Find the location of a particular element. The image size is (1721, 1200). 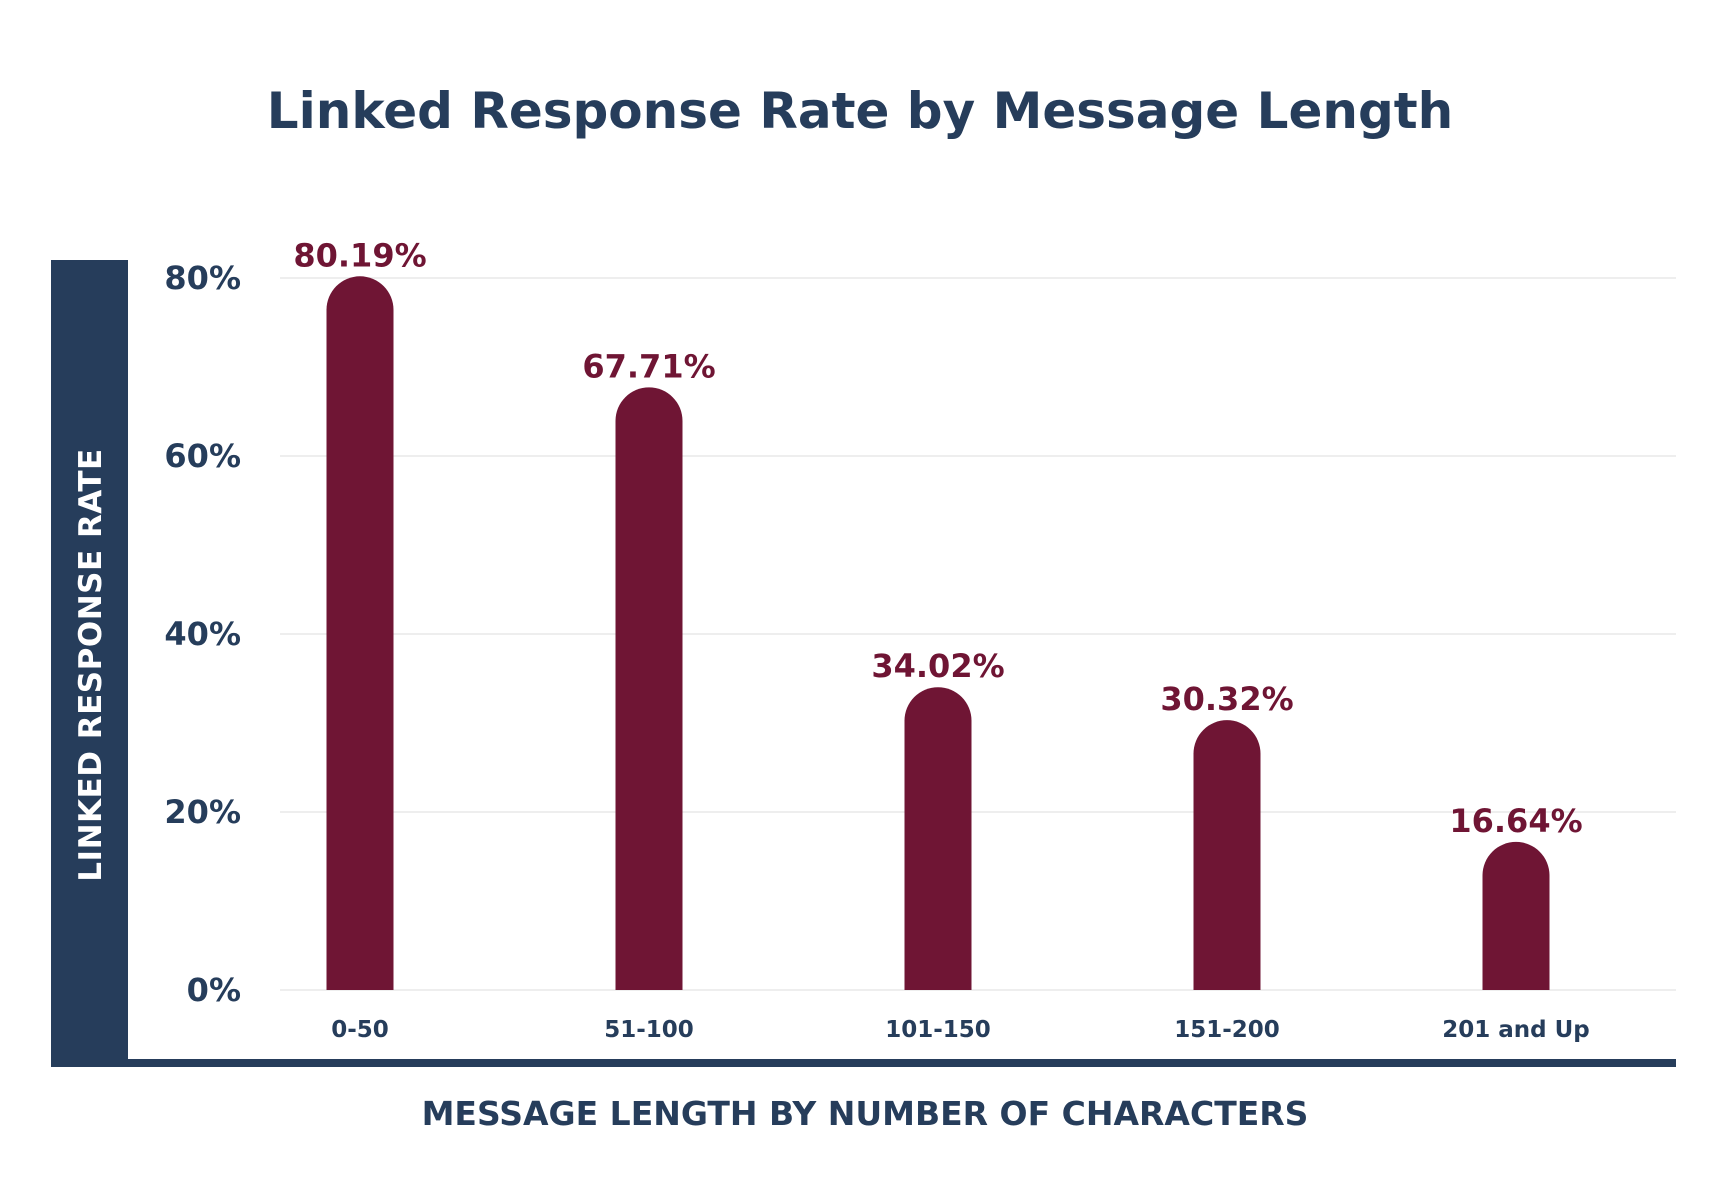

x-tick-labels: 0-50 51-100 101-150 151-200 201 and Up is located at coordinates (960, 1030).